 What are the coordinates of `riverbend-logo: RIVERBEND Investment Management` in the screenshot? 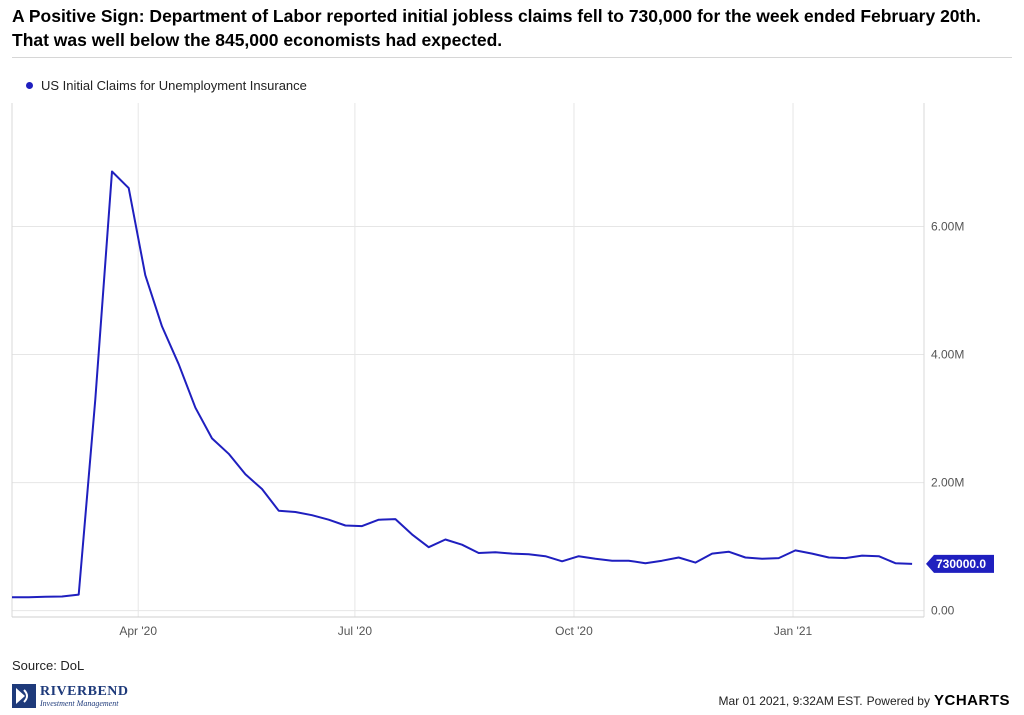 It's located at (82, 696).